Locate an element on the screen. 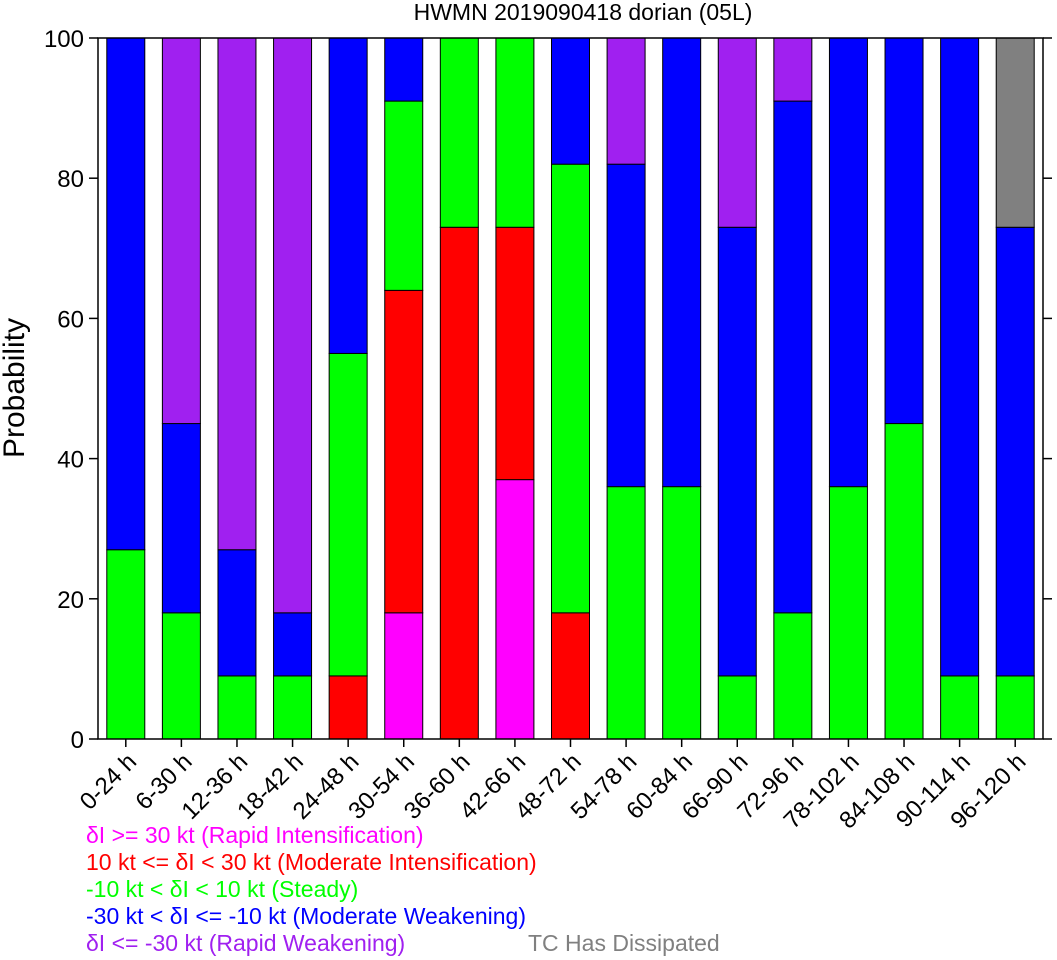 This screenshot has height=960, width=1057. legend-steady: -10 kt < δI < 10 kt (Steady) is located at coordinates (222, 889).